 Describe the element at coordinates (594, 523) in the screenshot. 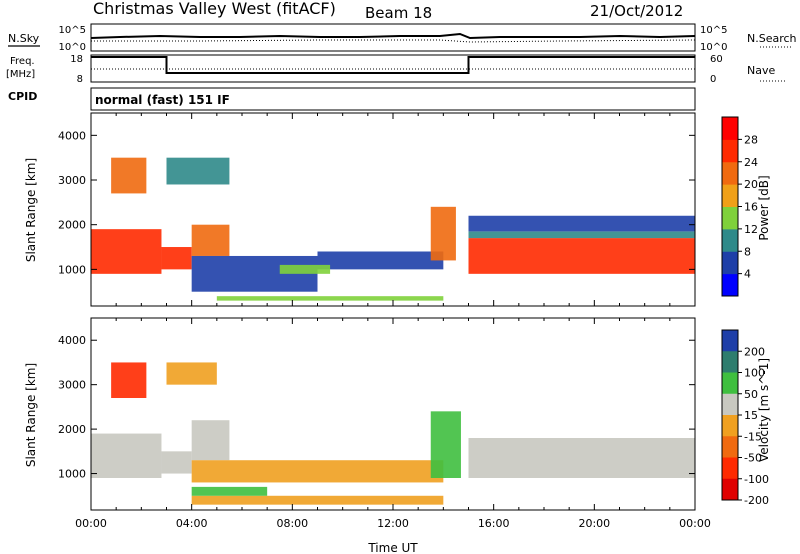

I see `time-xtick-label: 20:00` at that location.